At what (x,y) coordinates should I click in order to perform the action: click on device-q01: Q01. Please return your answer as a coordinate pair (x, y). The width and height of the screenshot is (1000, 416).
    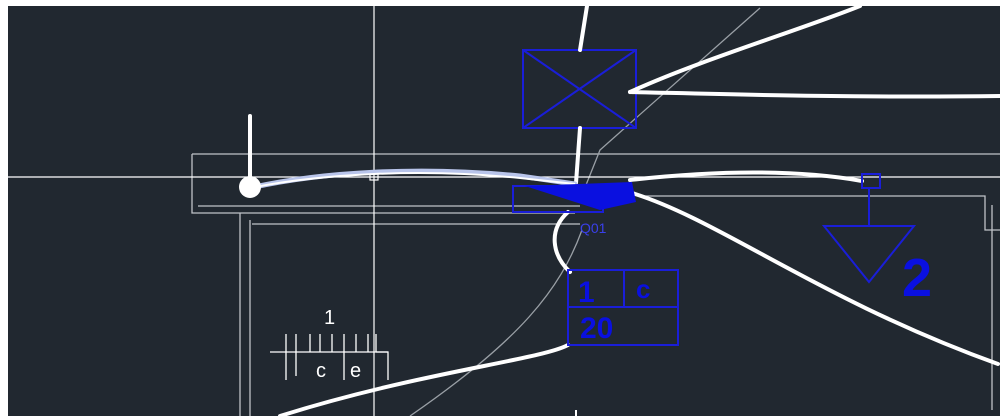
    Looking at the image, I should click on (574, 209).